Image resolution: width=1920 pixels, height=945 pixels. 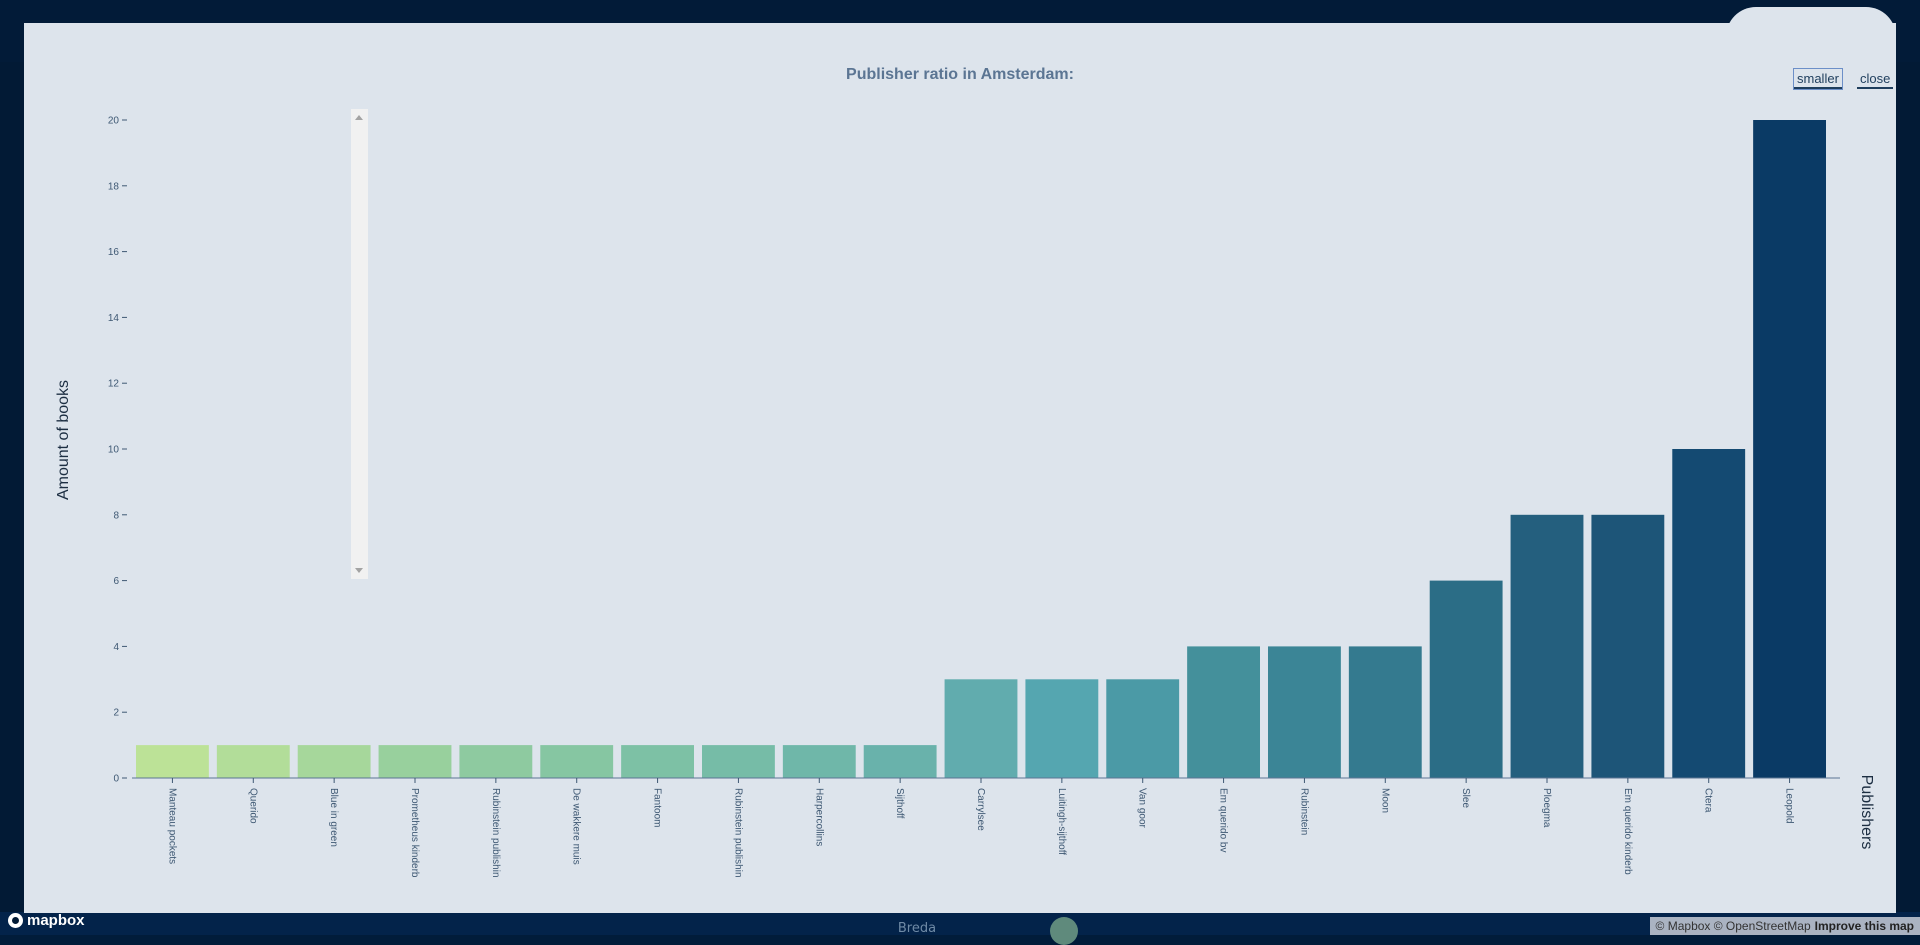 I want to click on mapbox-logo-text: mapbox, so click(x=56, y=920).